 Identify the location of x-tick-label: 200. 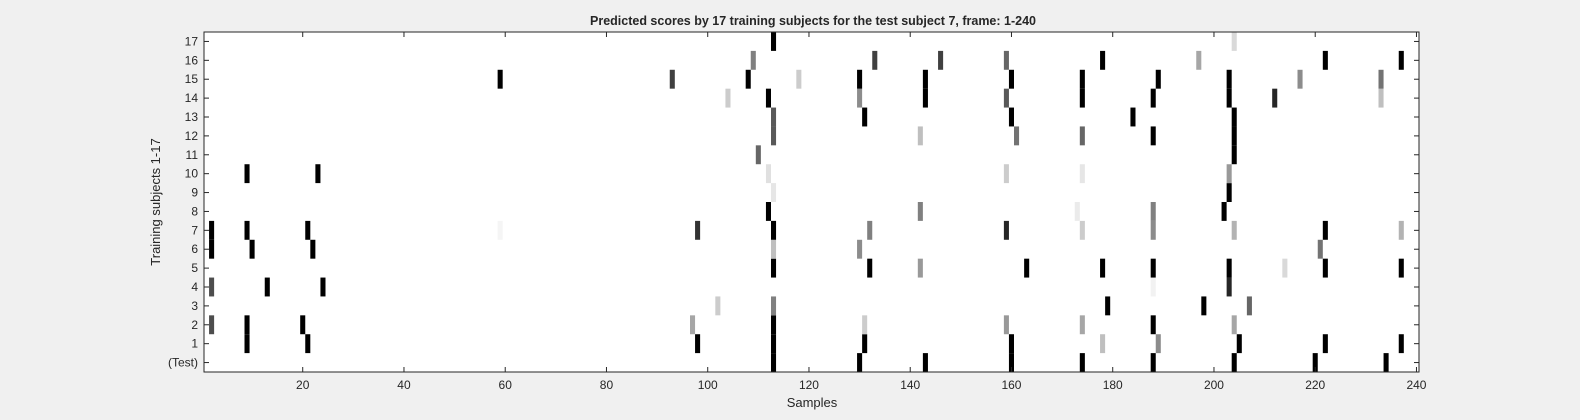
(1214, 385).